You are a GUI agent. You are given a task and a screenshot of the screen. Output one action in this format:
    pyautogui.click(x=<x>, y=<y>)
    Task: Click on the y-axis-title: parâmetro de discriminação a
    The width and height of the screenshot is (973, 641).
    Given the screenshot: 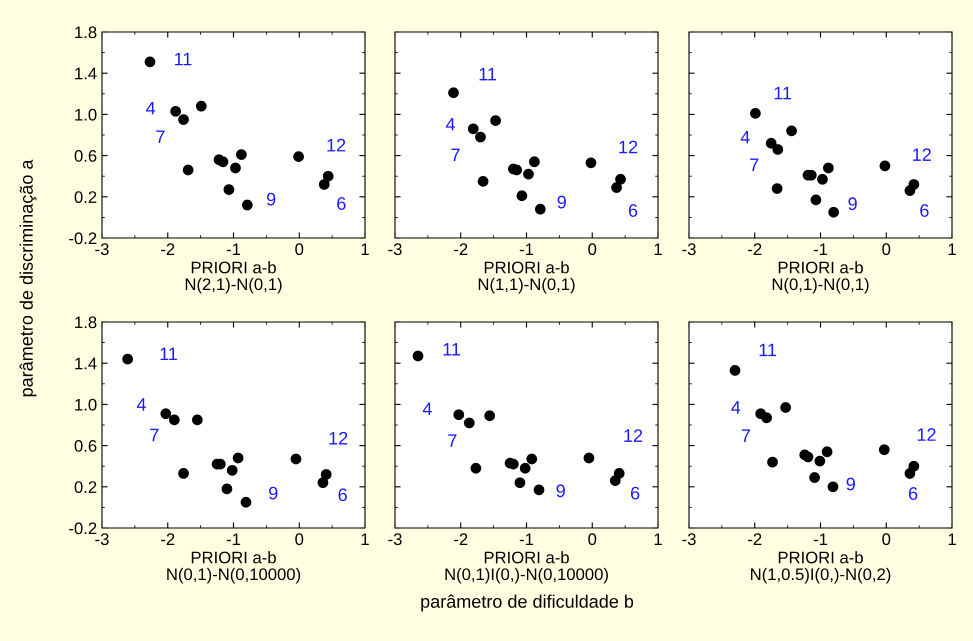 What is the action you would take?
    pyautogui.click(x=28, y=278)
    